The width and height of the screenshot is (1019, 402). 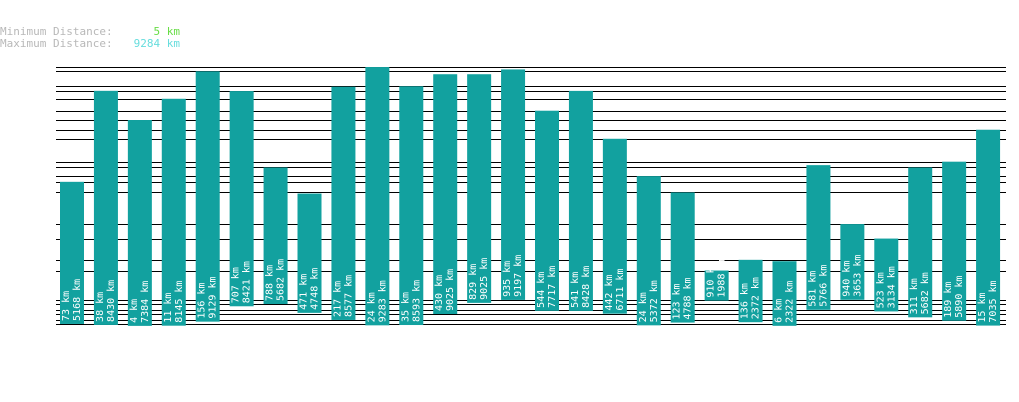 I want to click on bar-low-label: 123 km, so click(x=677, y=301).